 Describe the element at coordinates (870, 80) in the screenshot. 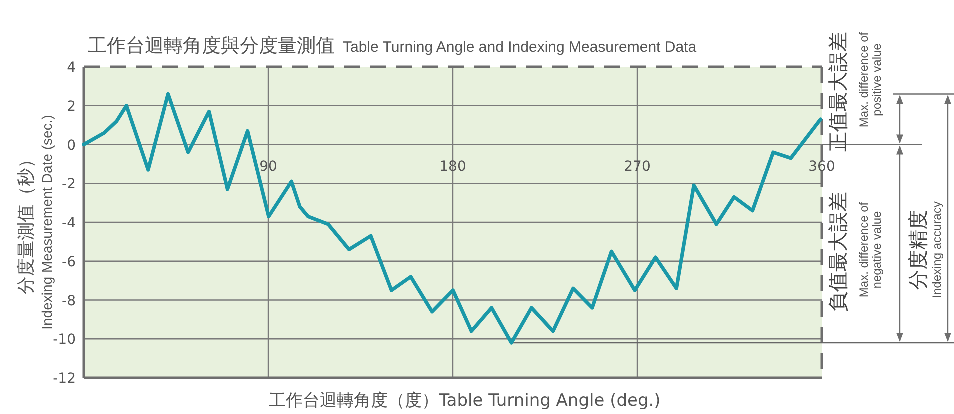

I see `text: Max. difference of positive value` at that location.